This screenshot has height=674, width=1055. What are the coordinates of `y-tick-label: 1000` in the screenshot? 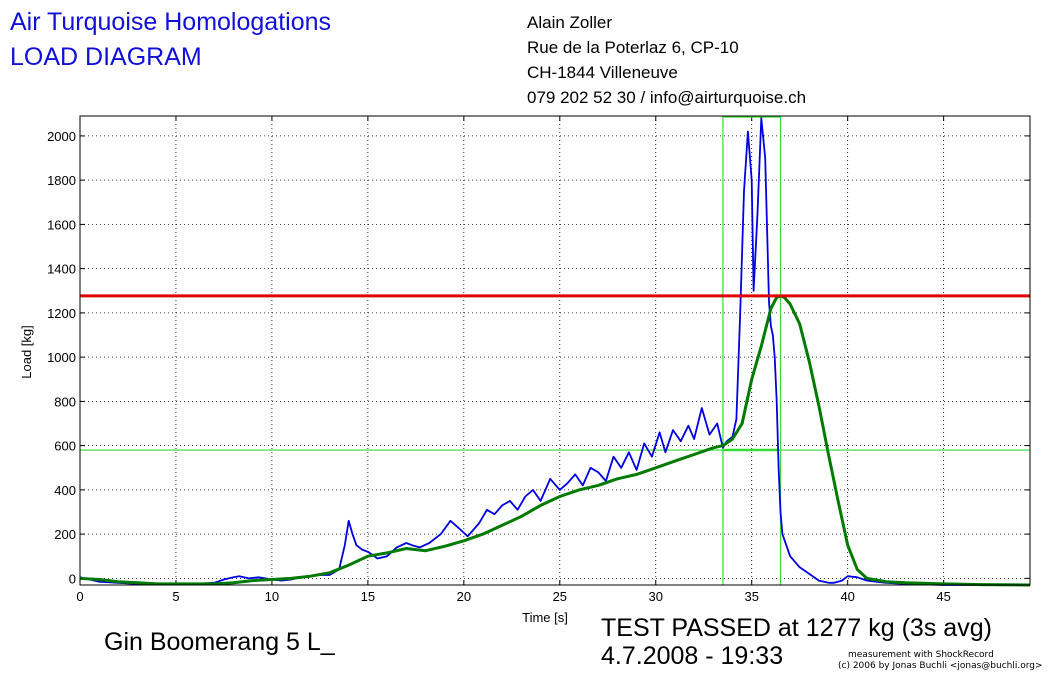 It's located at (61, 357).